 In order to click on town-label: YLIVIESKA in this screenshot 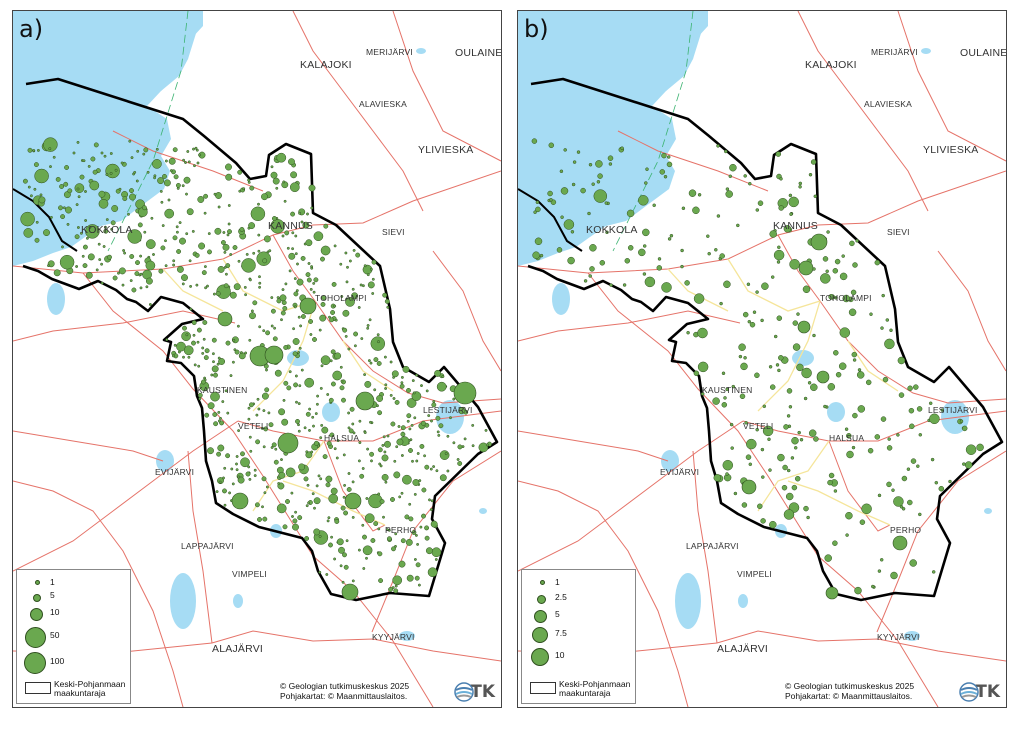, I will do `click(446, 150)`.